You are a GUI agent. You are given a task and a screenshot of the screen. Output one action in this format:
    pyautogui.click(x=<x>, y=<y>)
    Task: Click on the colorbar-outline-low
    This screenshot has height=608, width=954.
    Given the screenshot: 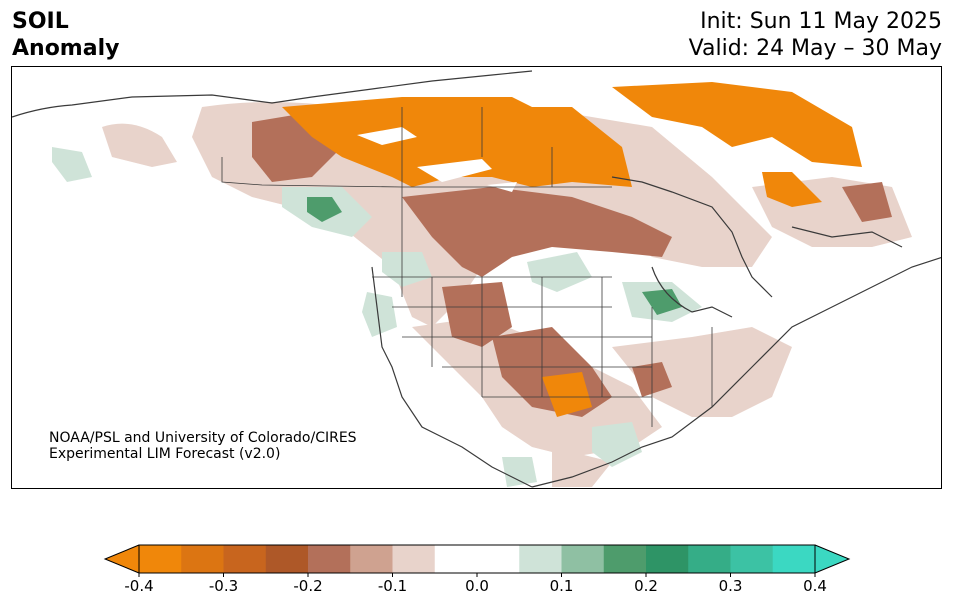 What is the action you would take?
    pyautogui.click(x=121, y=559)
    